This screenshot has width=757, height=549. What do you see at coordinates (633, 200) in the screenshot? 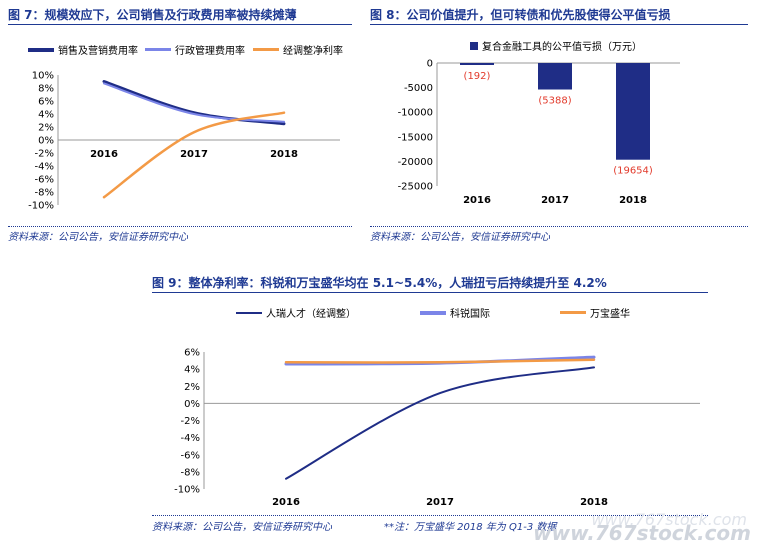
I see `fig8-x-tick-label: 2018` at bounding box center [633, 200].